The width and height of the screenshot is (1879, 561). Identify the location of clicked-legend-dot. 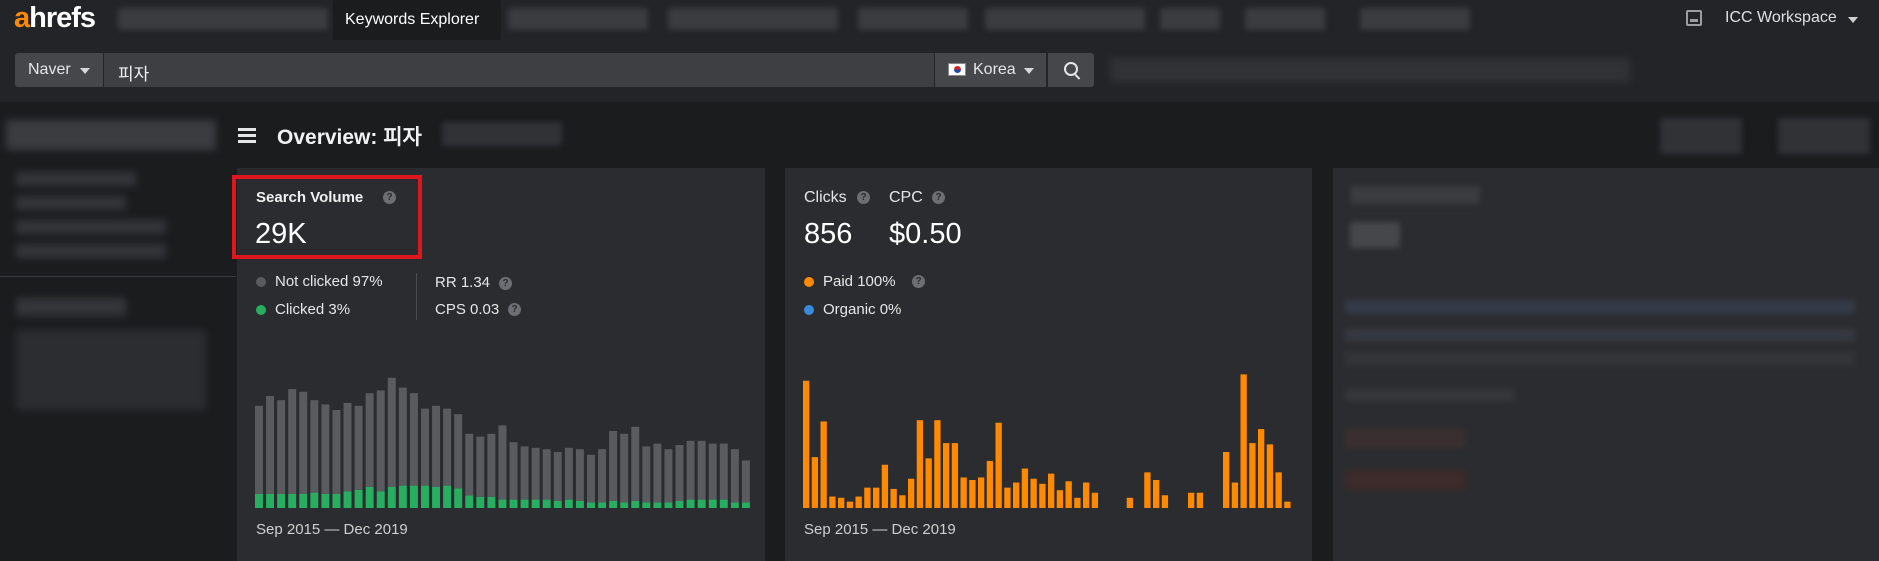
(261, 310).